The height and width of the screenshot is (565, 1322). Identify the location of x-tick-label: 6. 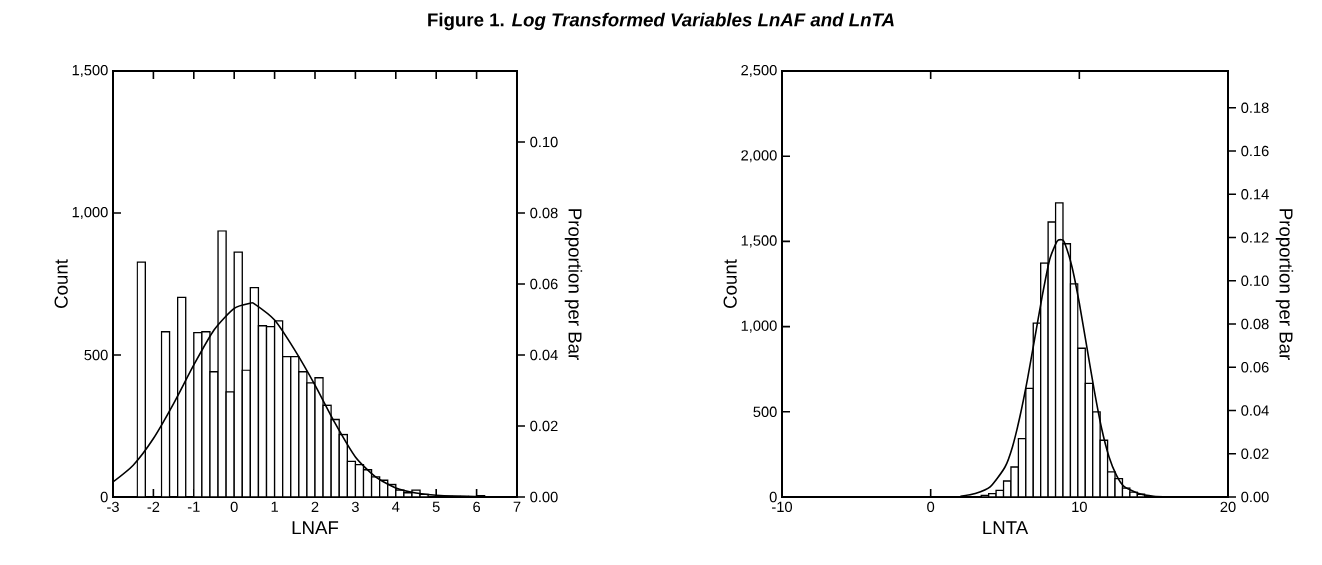
(477, 507).